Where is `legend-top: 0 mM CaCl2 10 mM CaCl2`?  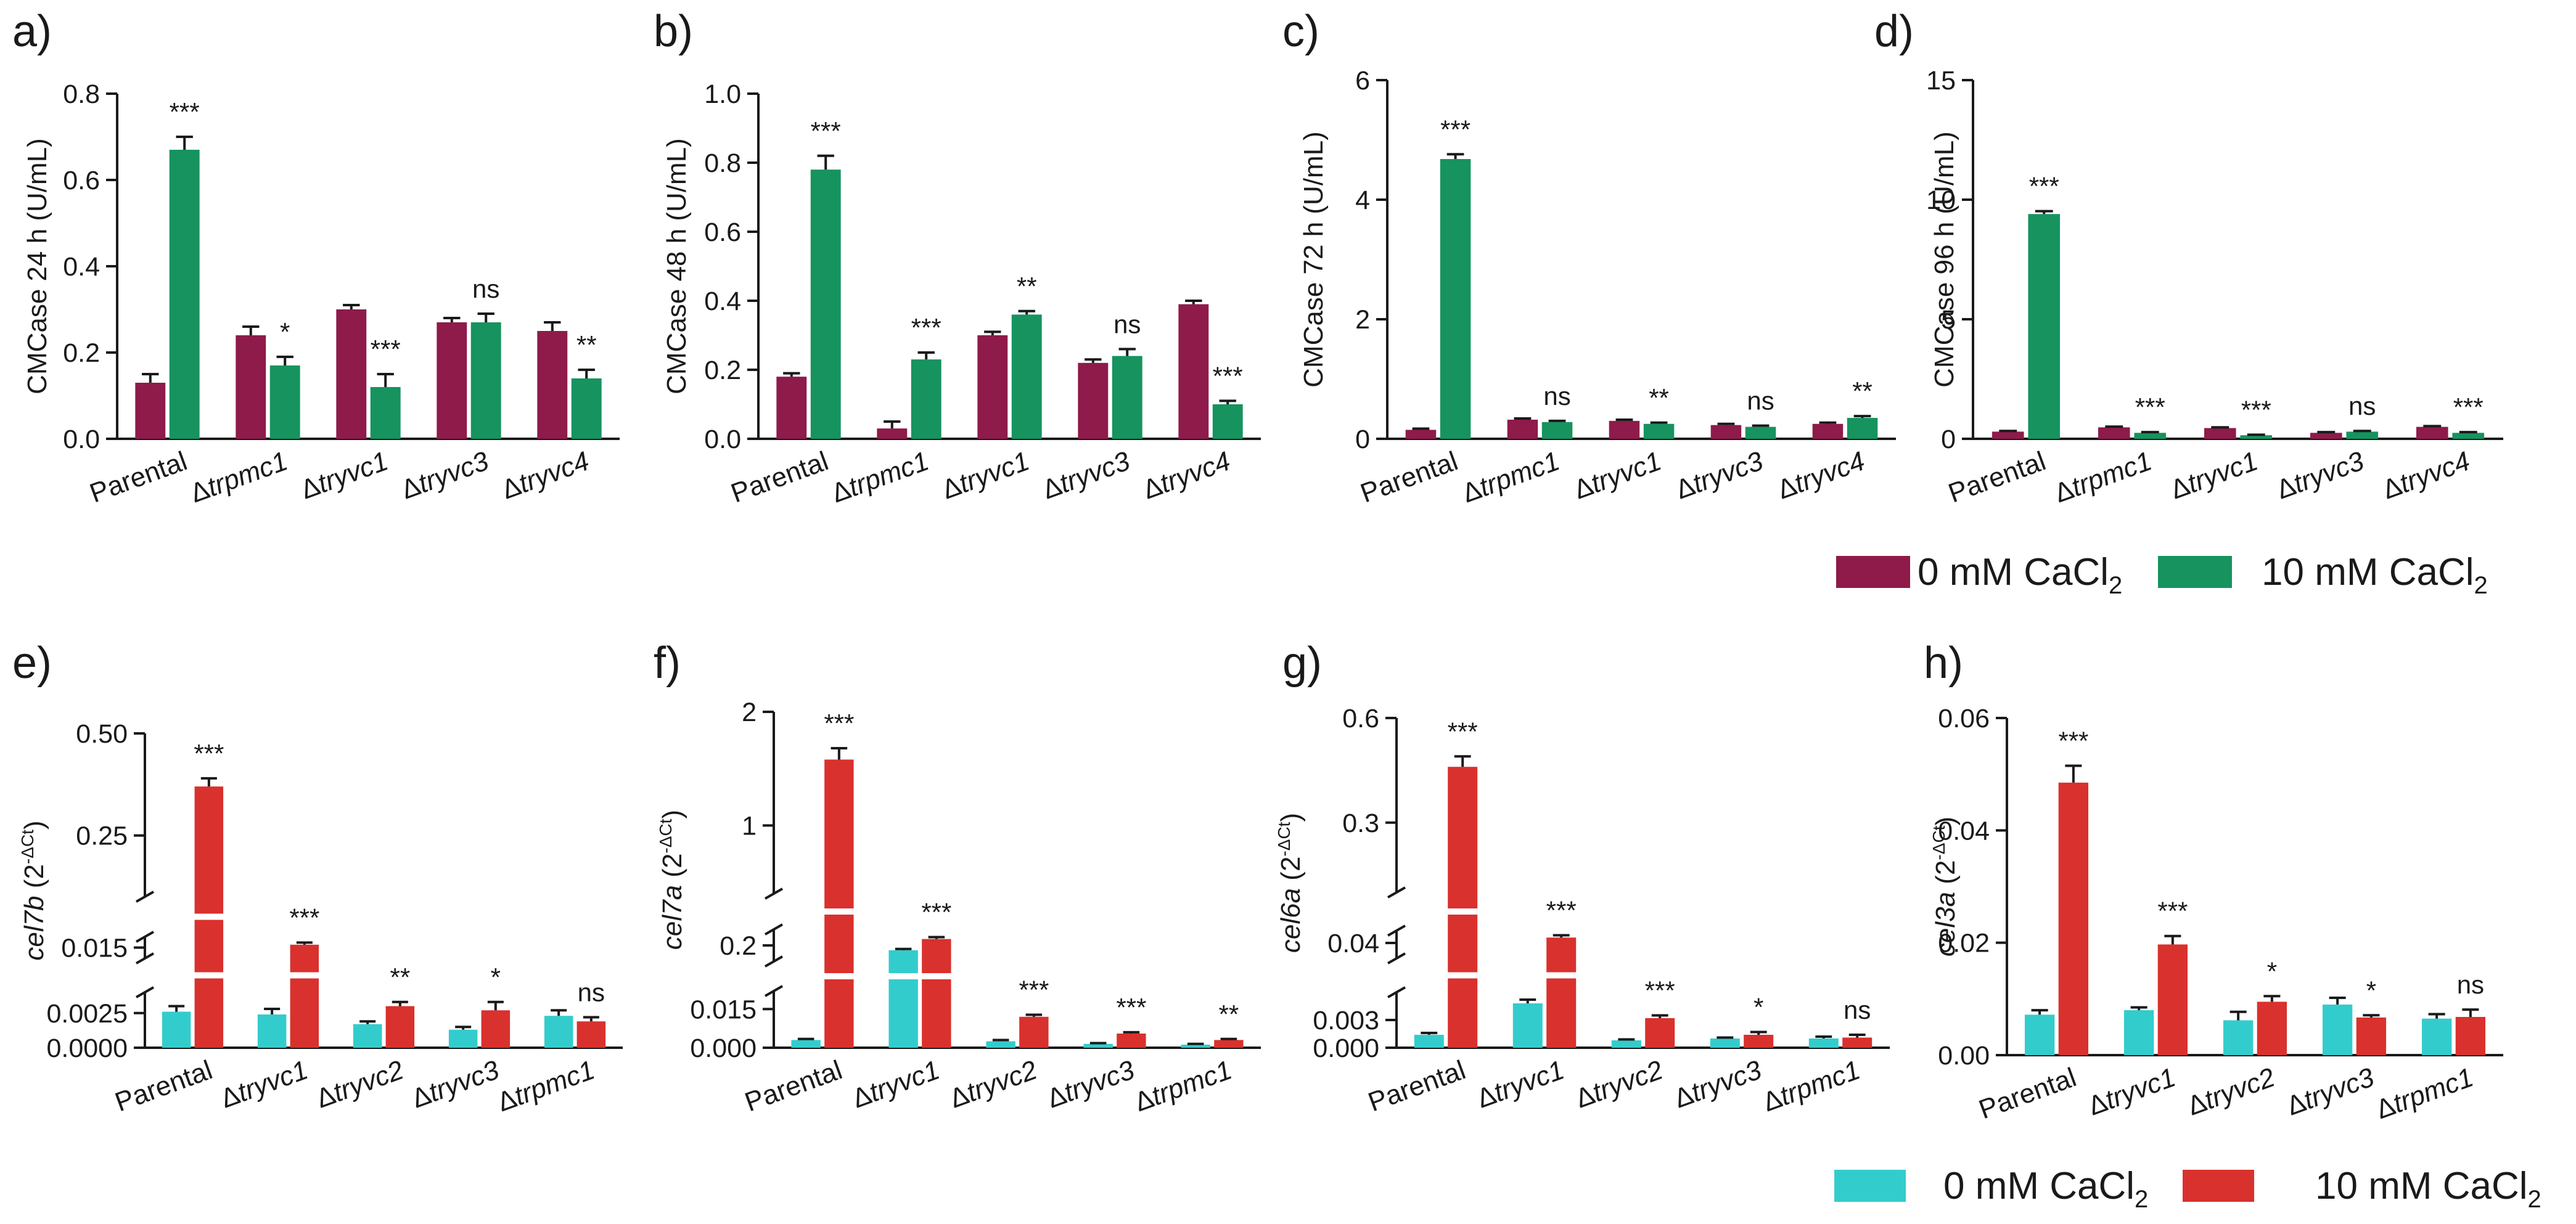 legend-top: 0 mM CaCl2 10 mM CaCl2 is located at coordinates (2162, 575).